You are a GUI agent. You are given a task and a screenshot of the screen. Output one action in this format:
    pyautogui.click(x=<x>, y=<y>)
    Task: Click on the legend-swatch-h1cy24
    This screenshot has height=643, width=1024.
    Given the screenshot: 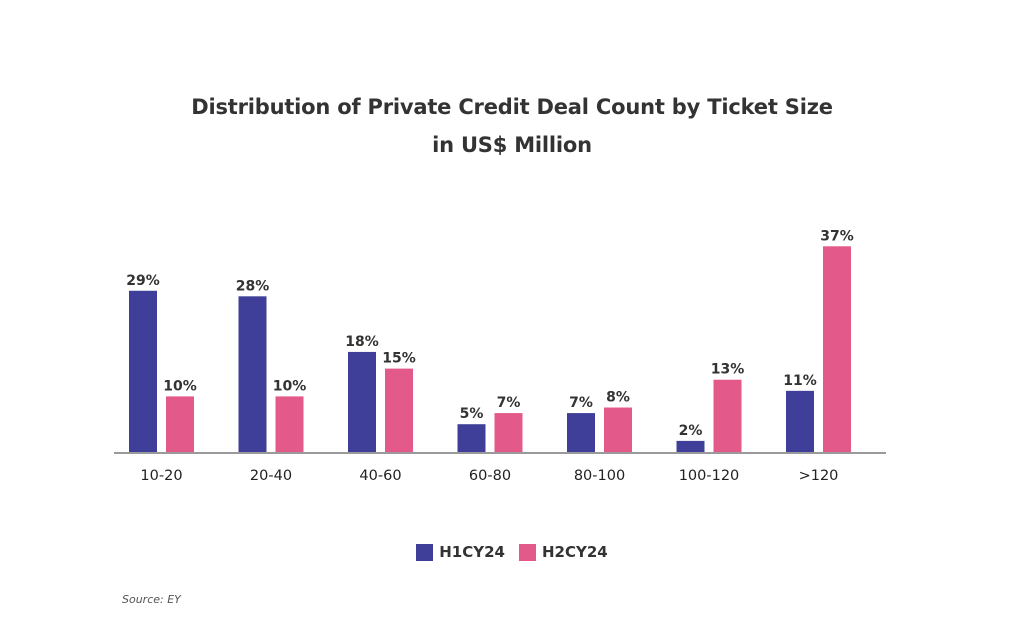 What is the action you would take?
    pyautogui.click(x=425, y=552)
    